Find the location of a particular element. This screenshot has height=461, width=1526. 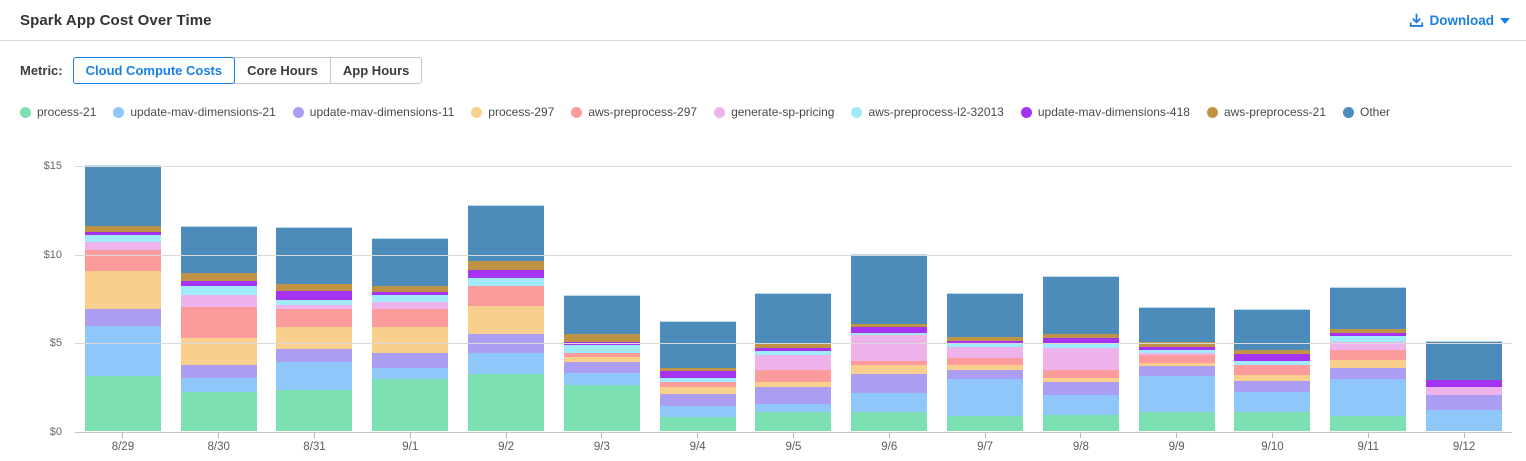

legend-item-aws-preprocess-21: aws-preprocess-21 is located at coordinates (1266, 112).